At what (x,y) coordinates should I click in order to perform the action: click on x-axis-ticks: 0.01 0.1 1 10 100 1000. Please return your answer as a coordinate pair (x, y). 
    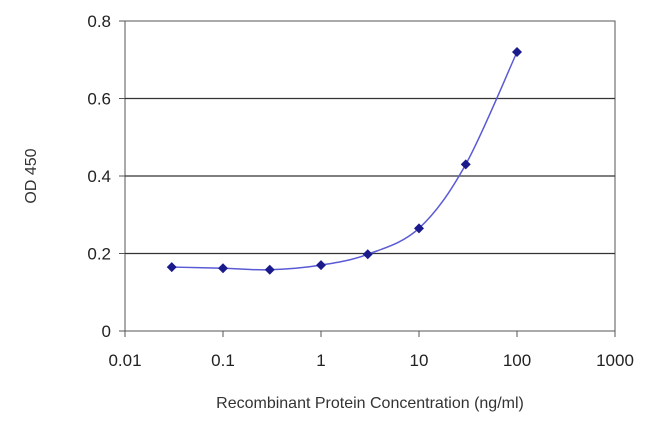
    Looking at the image, I should click on (371, 350).